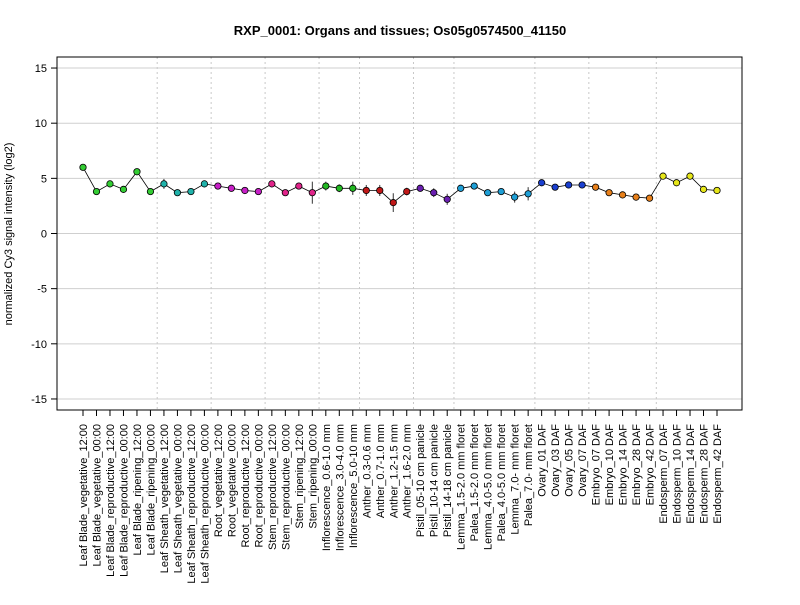 The height and width of the screenshot is (605, 800). What do you see at coordinates (232, 480) in the screenshot?
I see `x-tick-label: Root_vegetative_00:00` at bounding box center [232, 480].